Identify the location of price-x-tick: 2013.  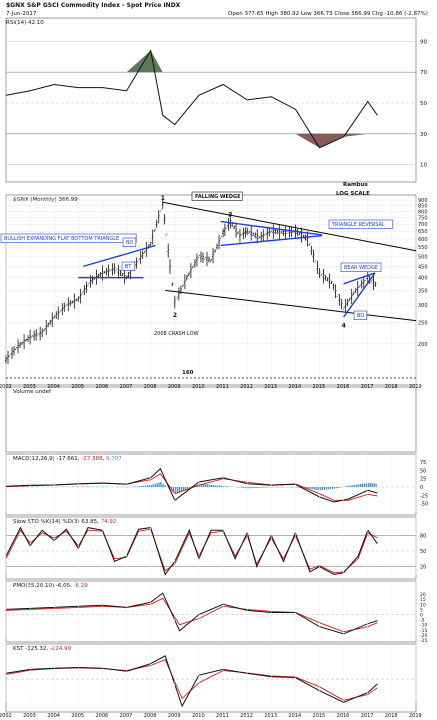
(270, 387).